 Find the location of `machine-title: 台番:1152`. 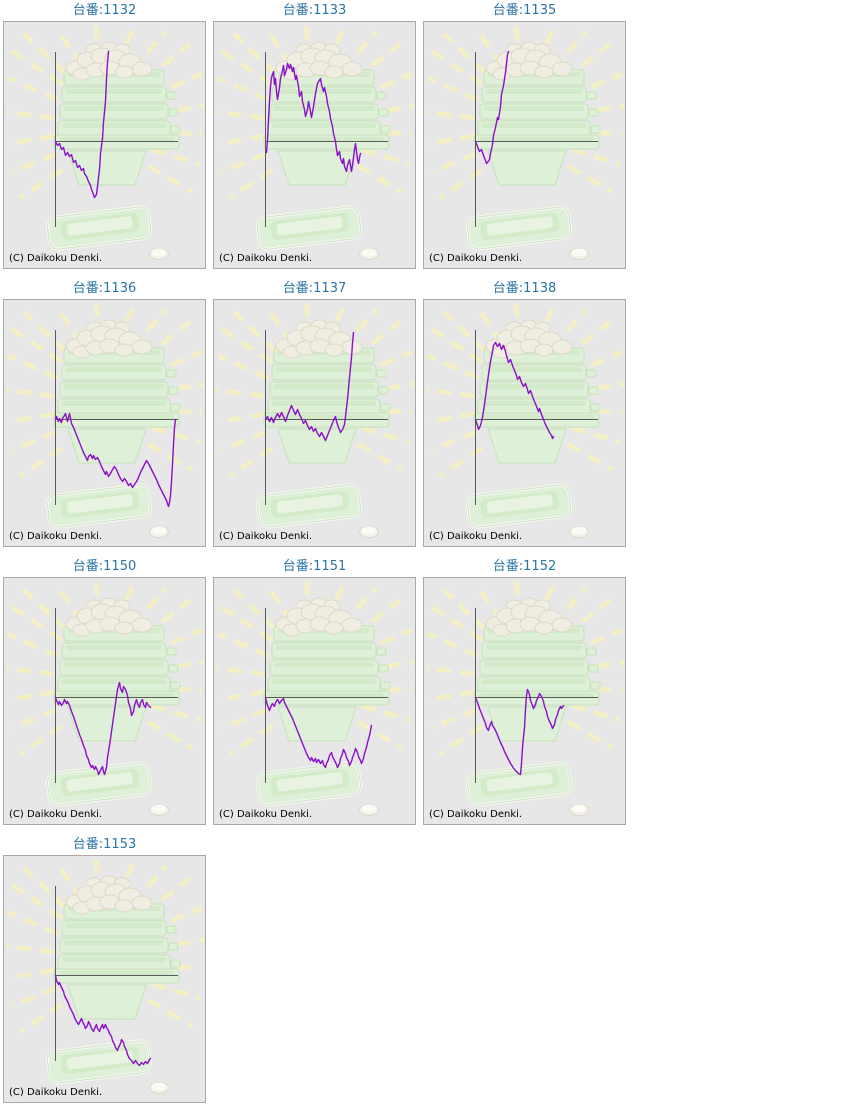

machine-title: 台番:1152 is located at coordinates (524, 566).